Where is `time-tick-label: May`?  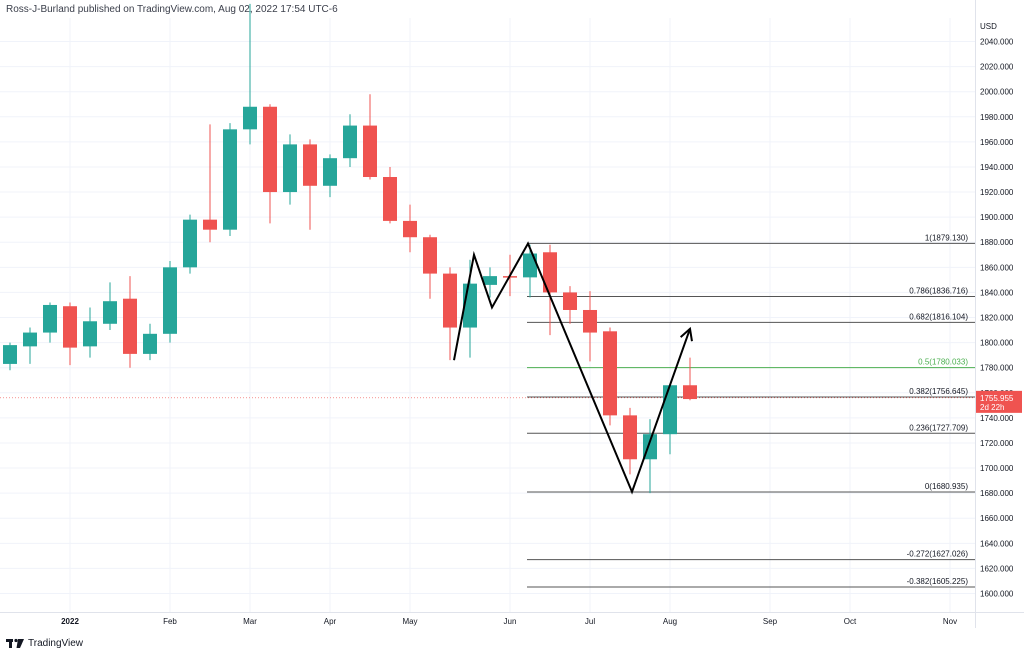 time-tick-label: May is located at coordinates (409, 621).